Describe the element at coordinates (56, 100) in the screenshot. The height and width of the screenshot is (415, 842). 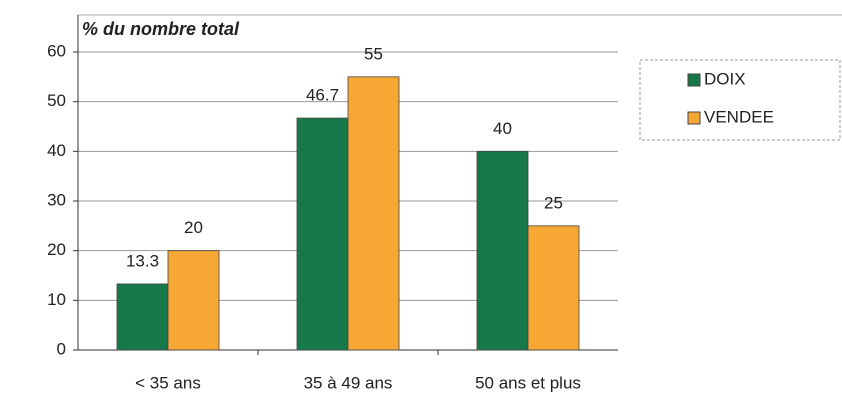
I see `y-tick-label: 50` at that location.